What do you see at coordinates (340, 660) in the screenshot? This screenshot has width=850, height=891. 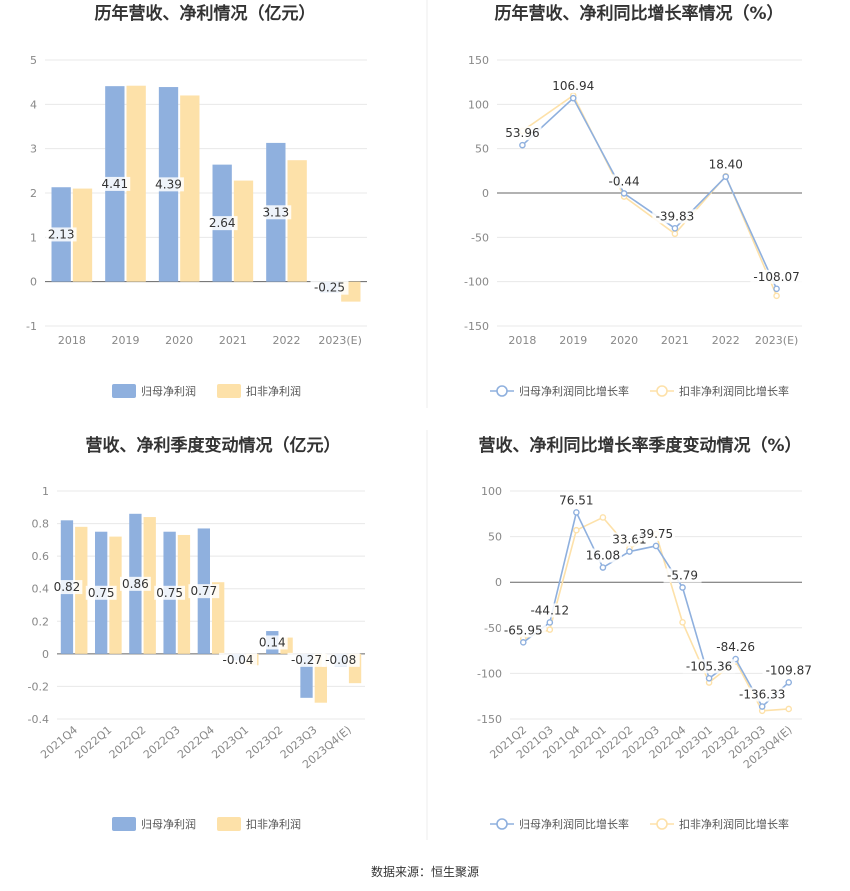 I see `data-label: -0.08` at bounding box center [340, 660].